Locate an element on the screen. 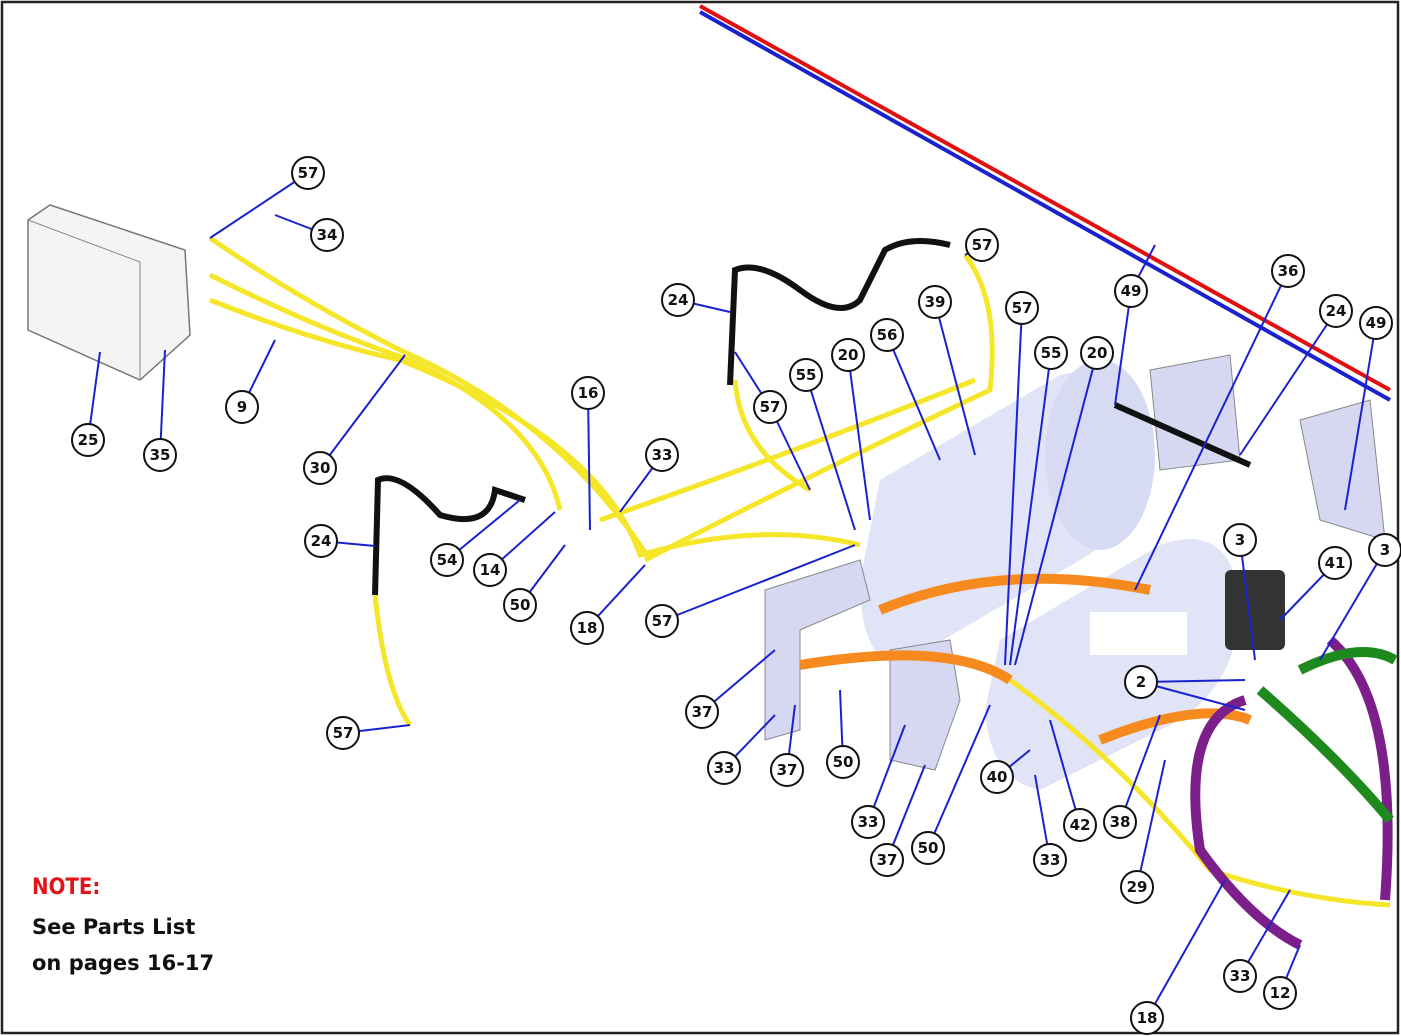 This screenshot has width=1401, height=1036. callout-label: 36 is located at coordinates (1288, 271).